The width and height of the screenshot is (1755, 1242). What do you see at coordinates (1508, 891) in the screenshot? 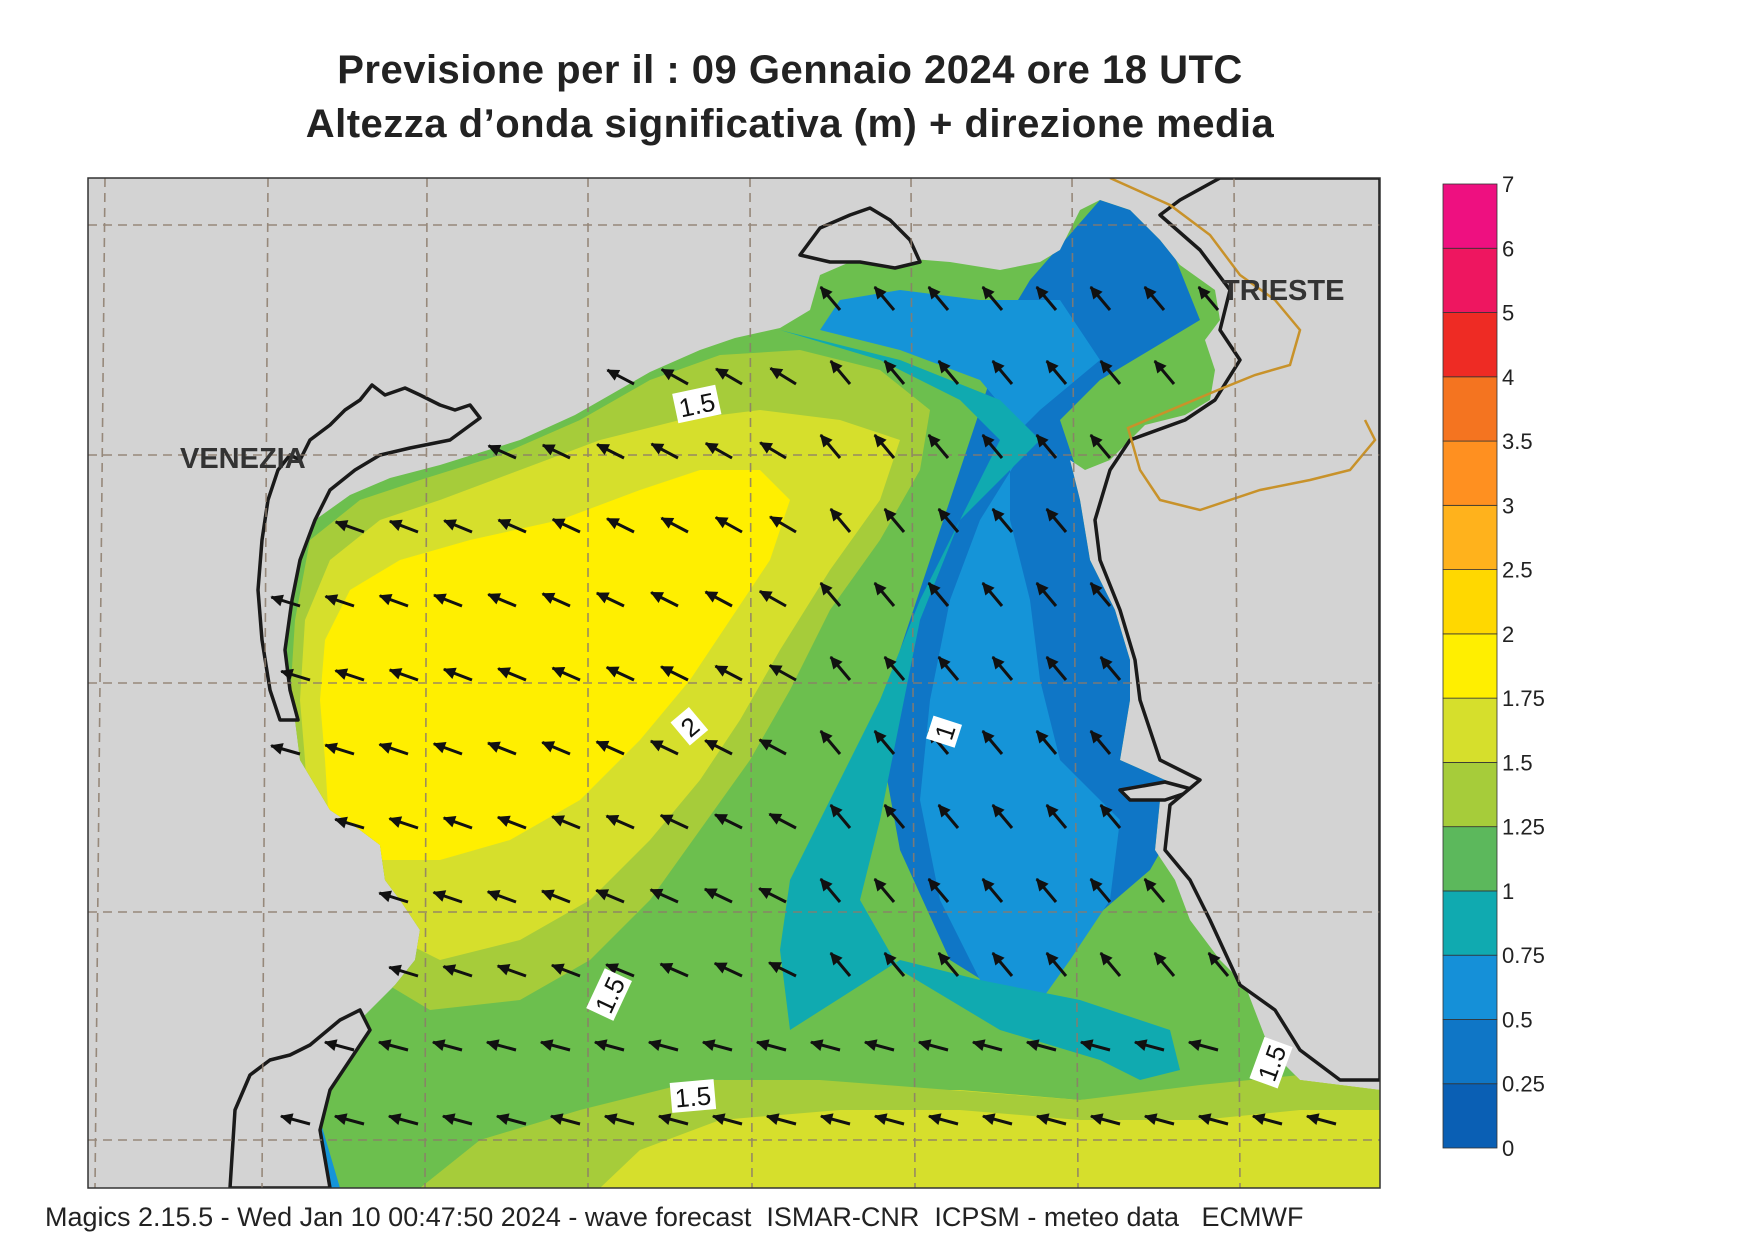
I see `legend-label: 1` at bounding box center [1508, 891].